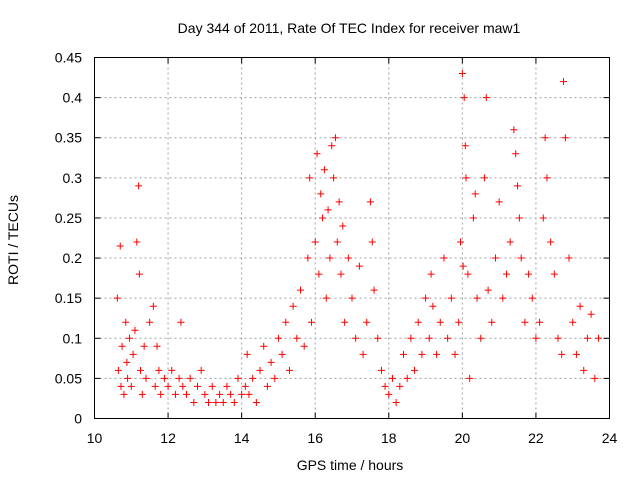 The image size is (640, 480). I want to click on y-tick-label: 0.05, so click(68, 378).